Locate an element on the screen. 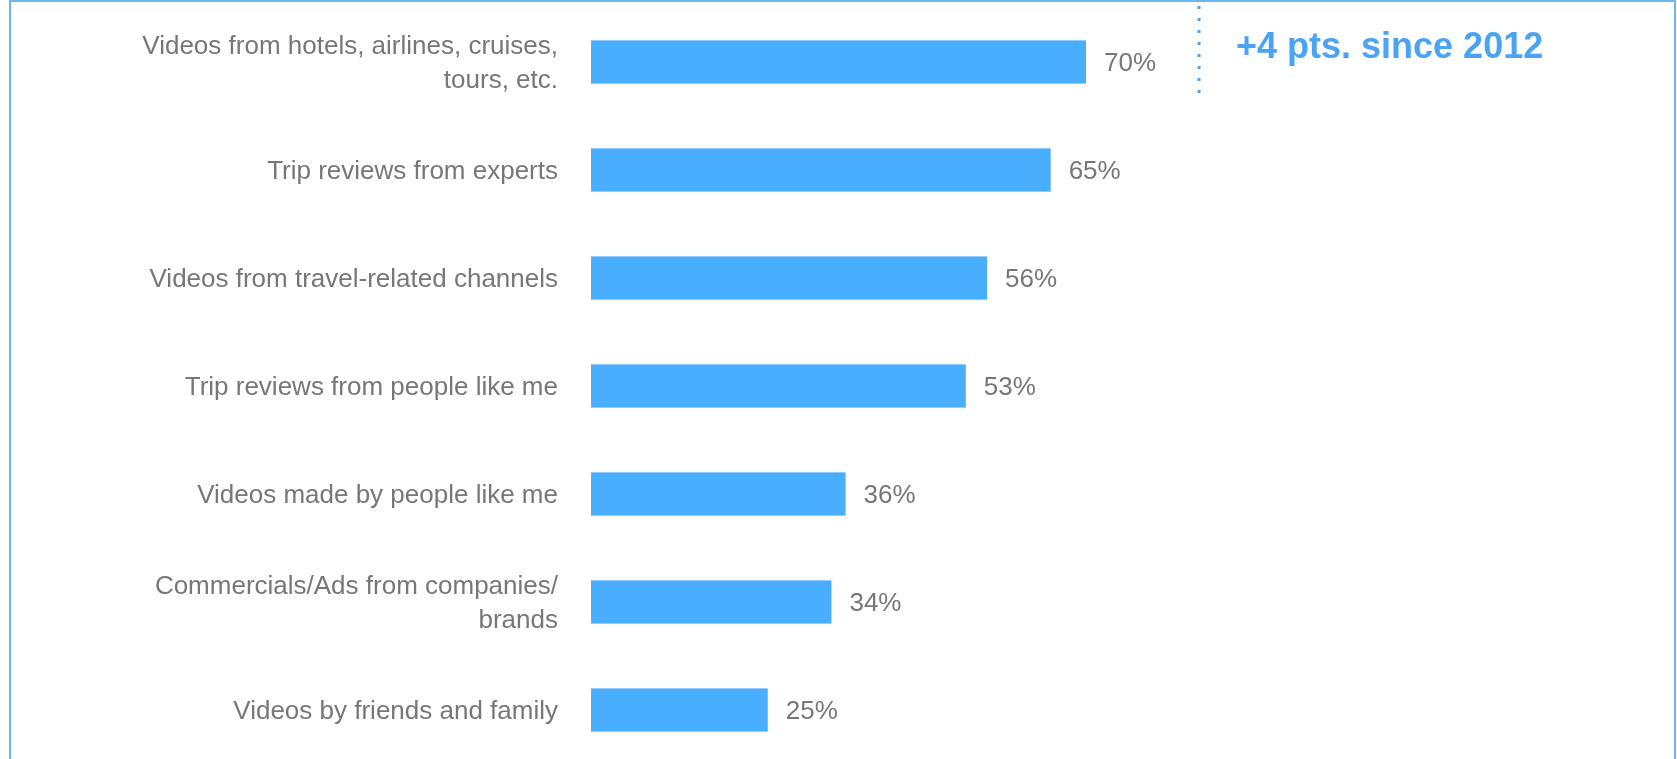 The width and height of the screenshot is (1677, 759). data-label: 56% is located at coordinates (1031, 278).